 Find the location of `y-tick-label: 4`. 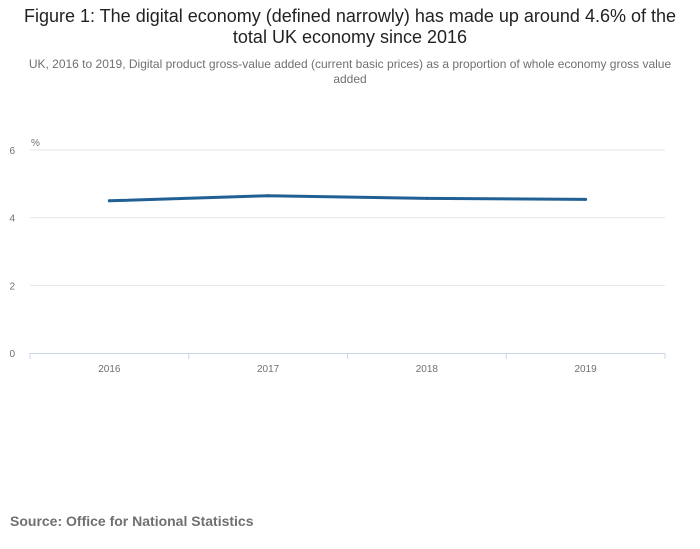

y-tick-label: 4 is located at coordinates (12, 219).